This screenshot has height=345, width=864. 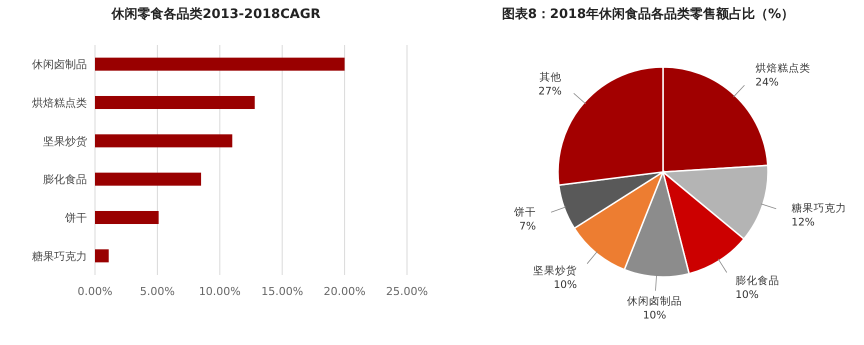 I want to click on slice-label: 其他, so click(x=551, y=77).